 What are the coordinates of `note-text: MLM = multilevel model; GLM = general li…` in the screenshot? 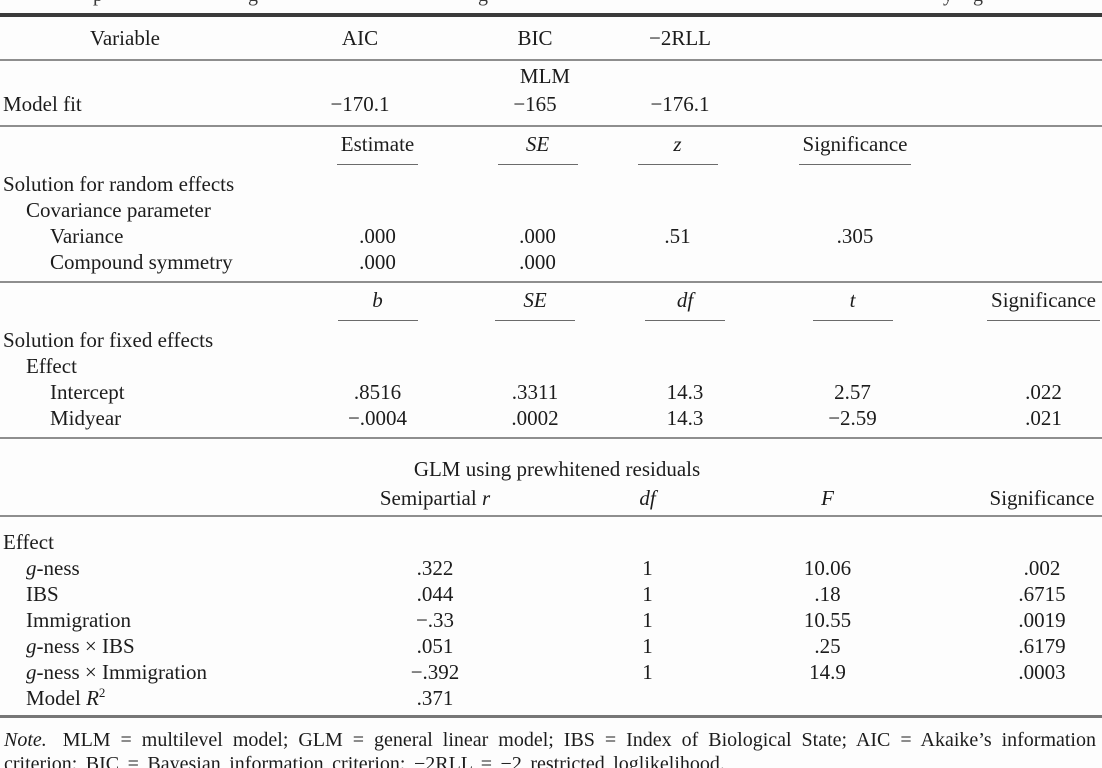 It's located at (550, 748).